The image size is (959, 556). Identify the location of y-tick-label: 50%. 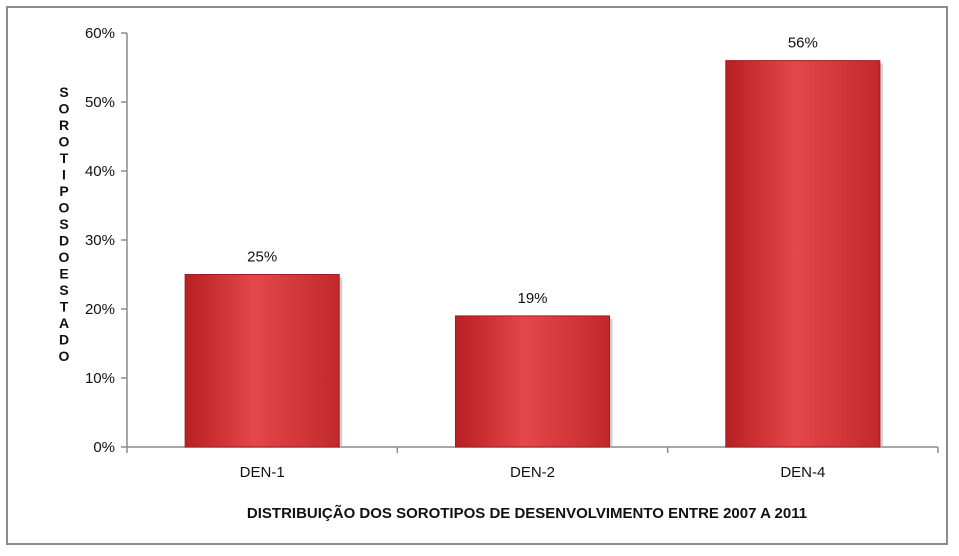
(100, 102).